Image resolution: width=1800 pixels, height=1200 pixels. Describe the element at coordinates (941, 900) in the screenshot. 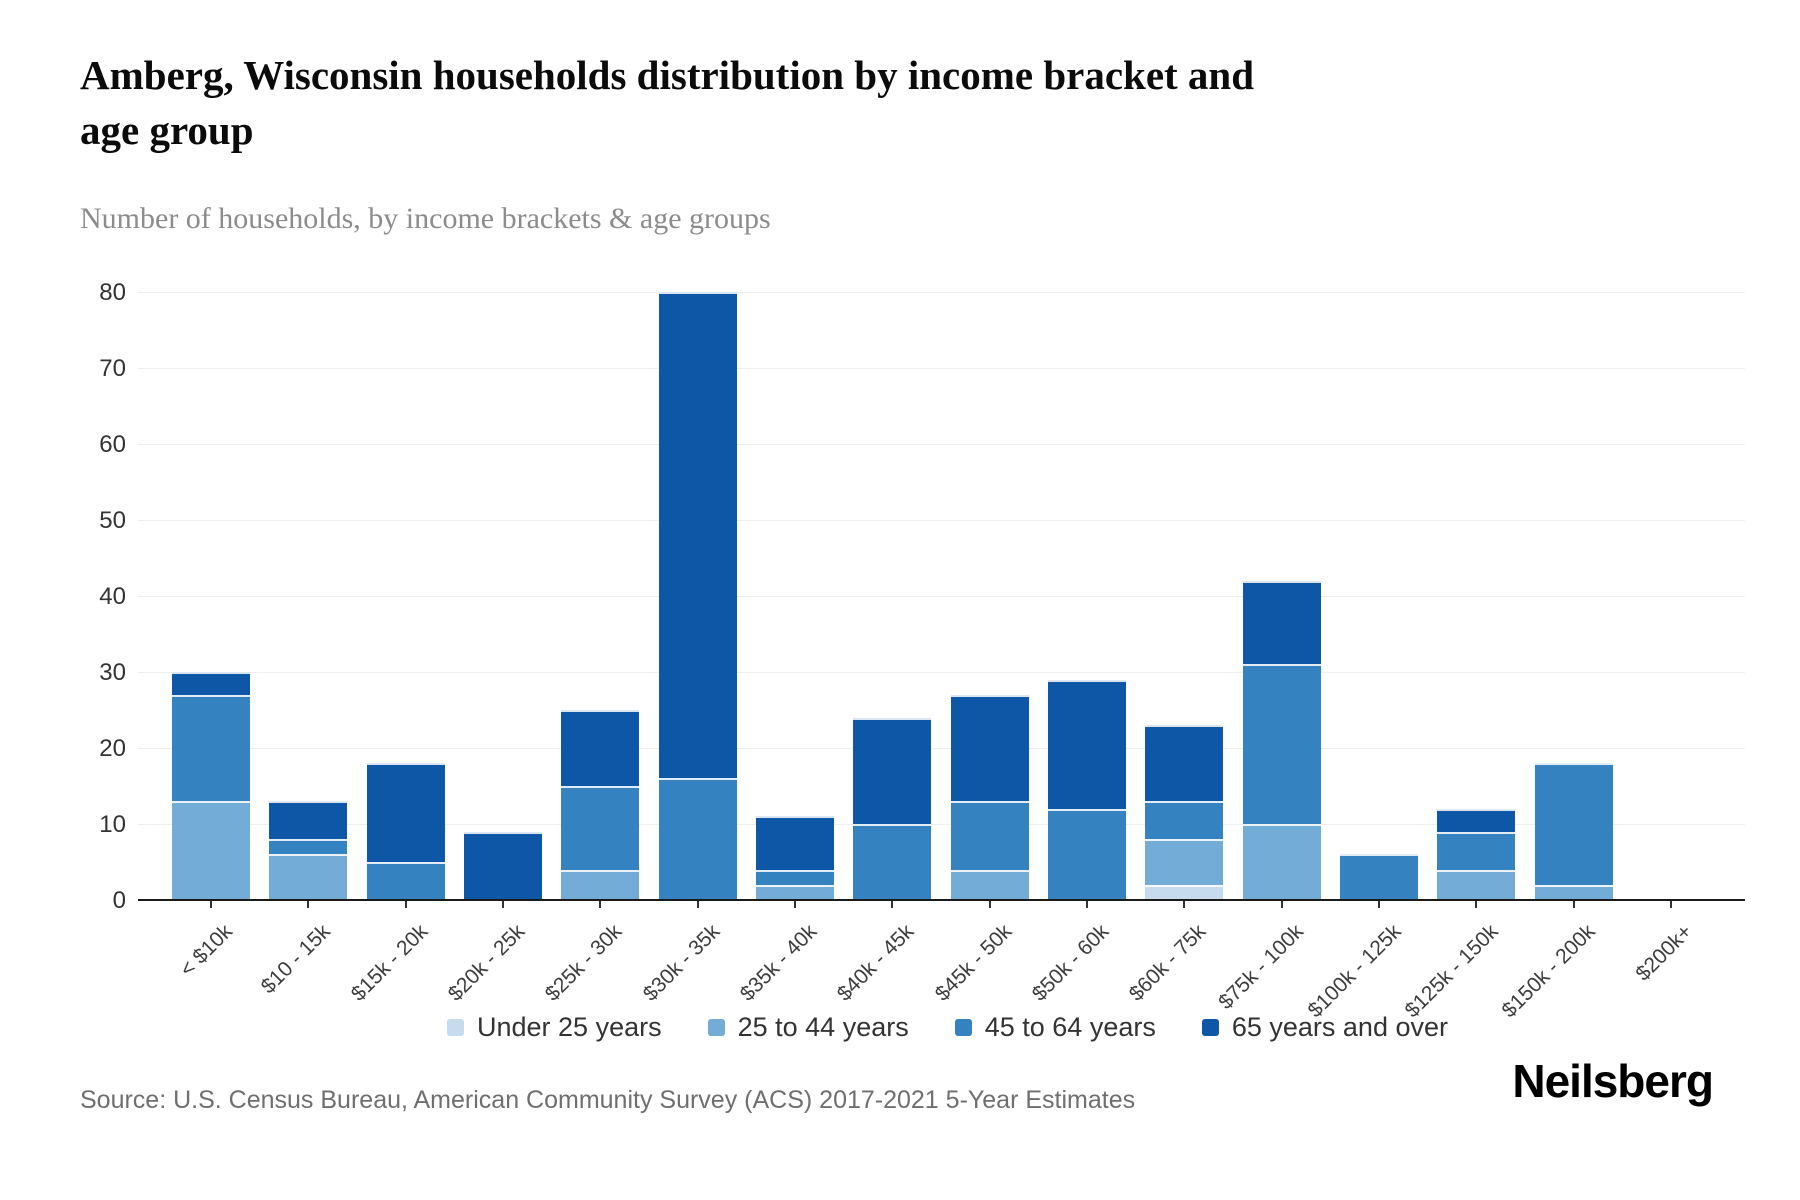

I see `x-axis-line` at that location.